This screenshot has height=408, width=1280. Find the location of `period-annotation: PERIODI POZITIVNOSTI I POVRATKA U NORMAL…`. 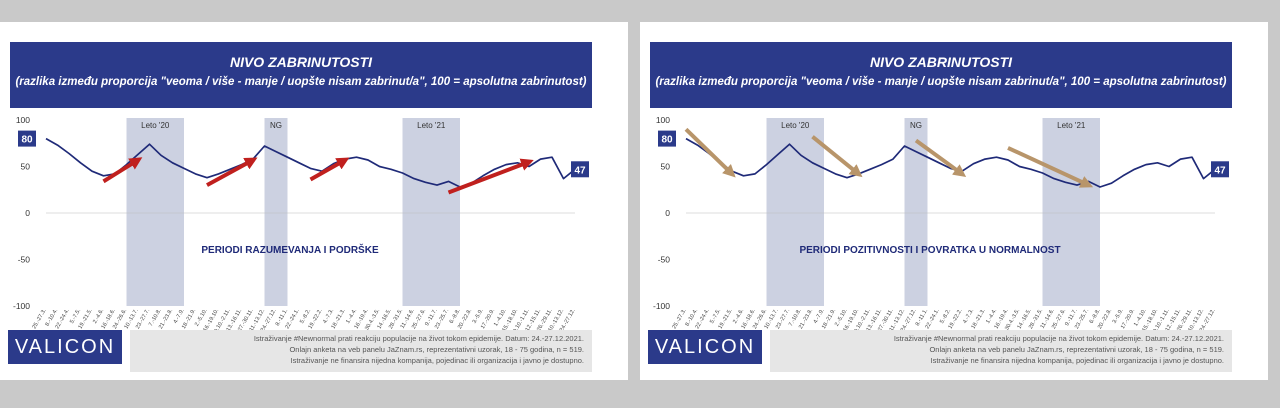

period-annotation: PERIODI POZITIVNOSTI I POVRATKA U NORMAL… is located at coordinates (929, 250).